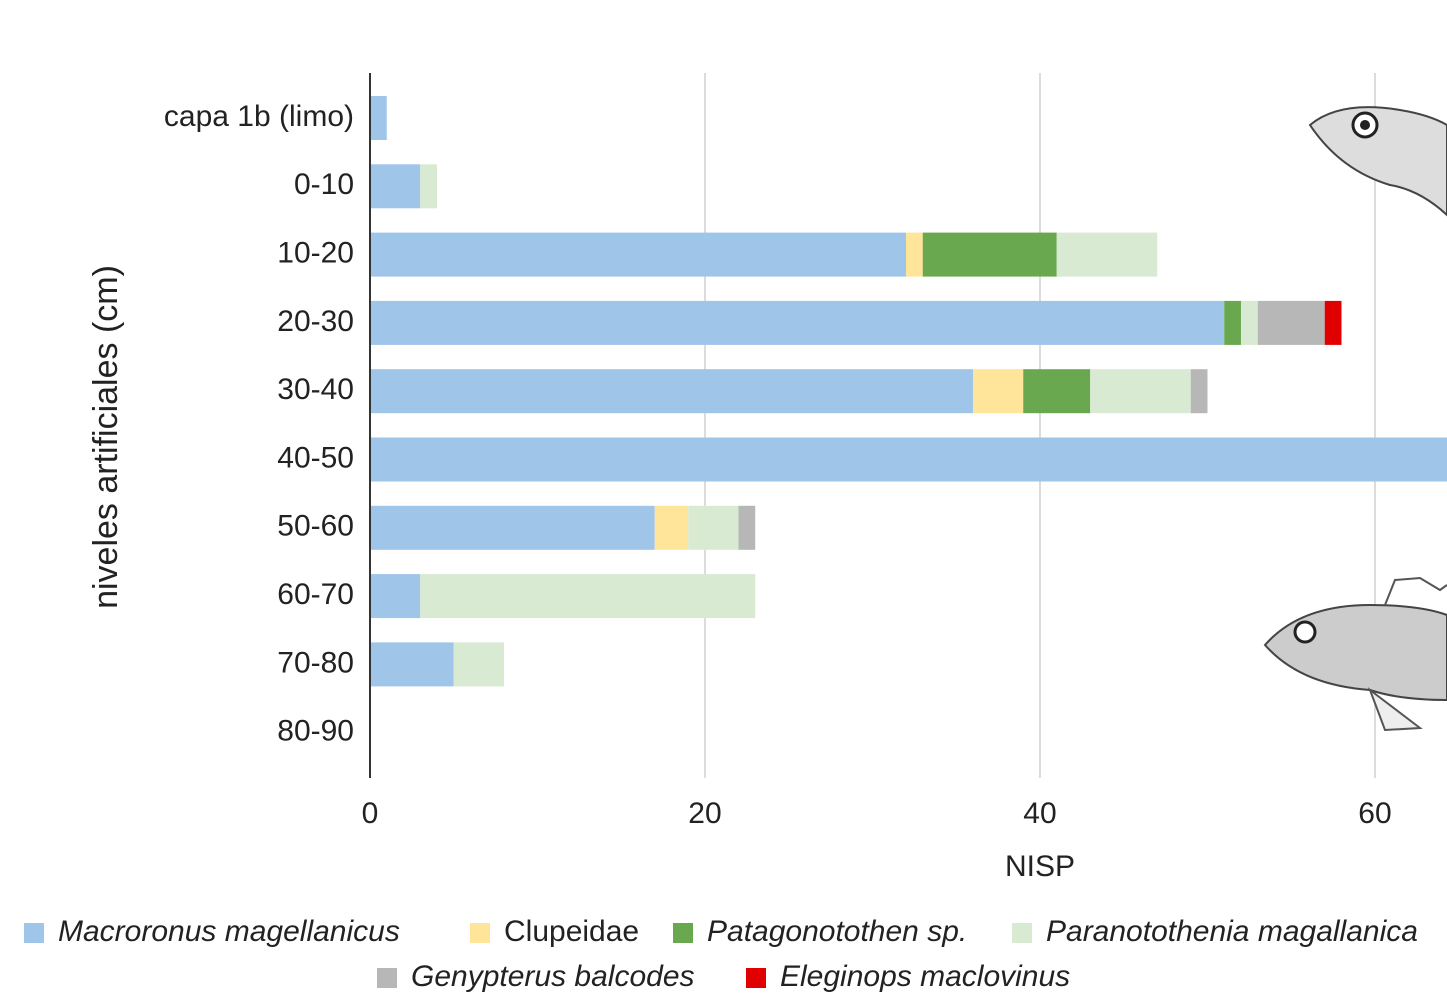 This screenshot has width=1447, height=1001. I want to click on x-tick-label: 0, so click(370, 813).